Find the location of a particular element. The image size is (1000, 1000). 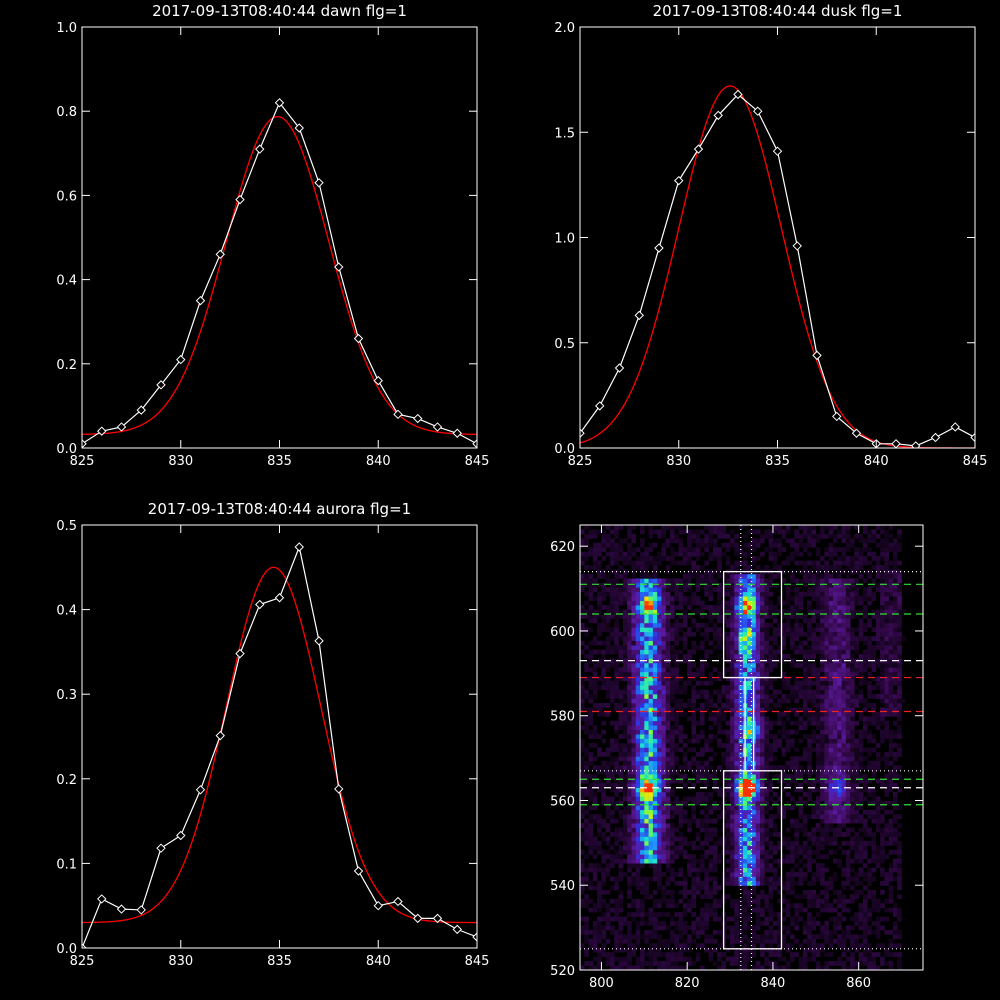

y-tick-label: 0.4 is located at coordinates (66, 281).